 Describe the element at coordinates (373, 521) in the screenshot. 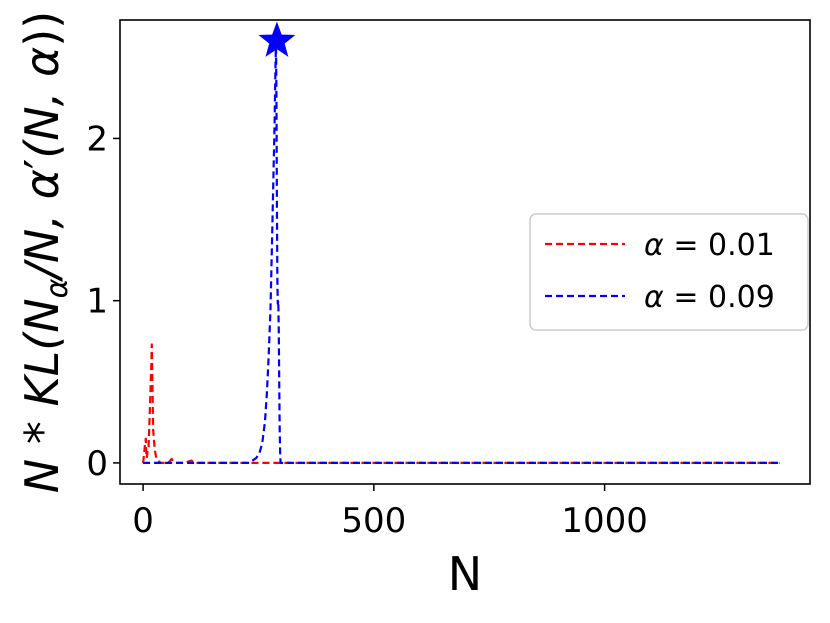

I see `x-tick-label: 500` at that location.